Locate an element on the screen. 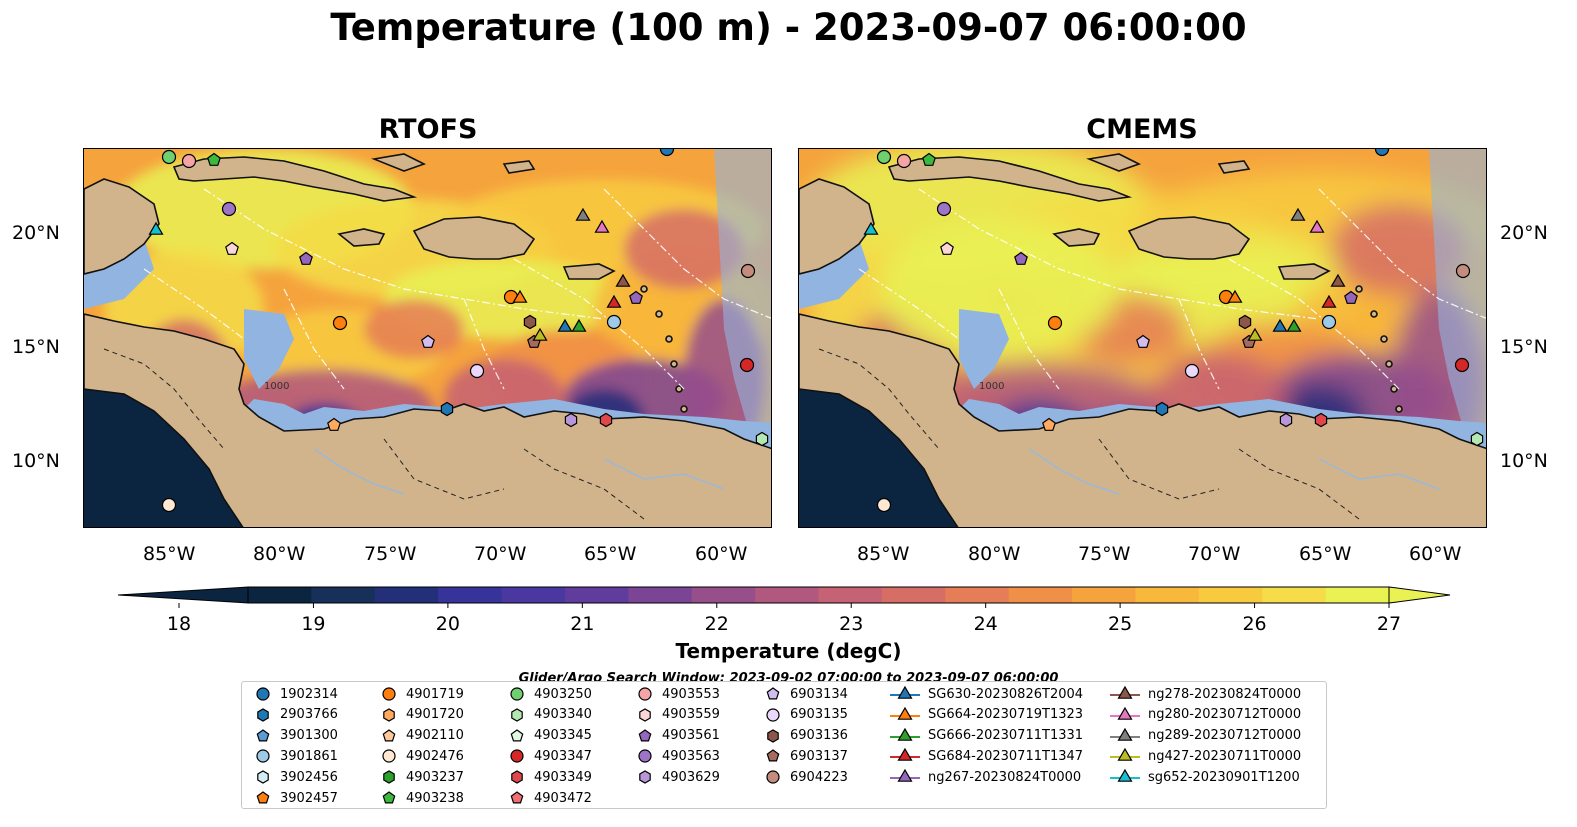 The image size is (1577, 827). legend-item: 4902110 is located at coordinates (422, 736).